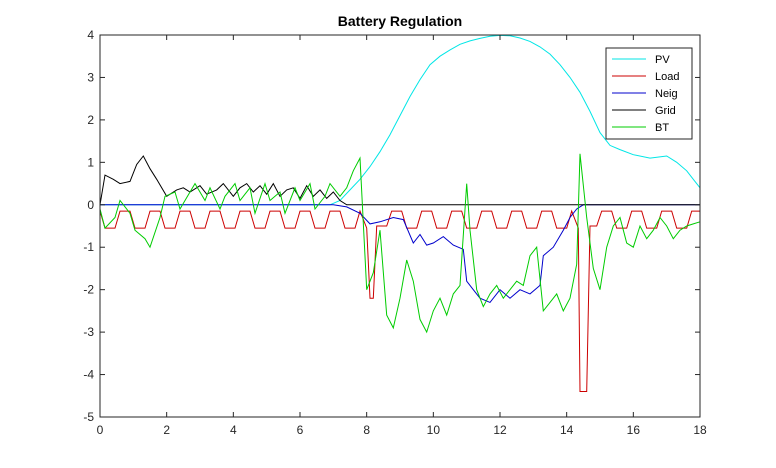 This screenshot has height=468, width=776. What do you see at coordinates (88, 247) in the screenshot?
I see `y-tick-label: -1` at bounding box center [88, 247].